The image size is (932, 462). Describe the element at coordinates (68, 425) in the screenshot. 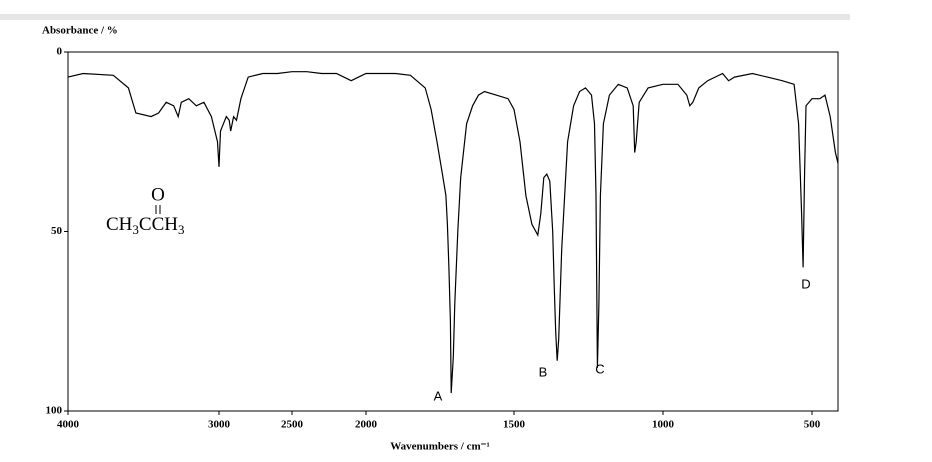

I see `x-tick-label: 4000` at that location.